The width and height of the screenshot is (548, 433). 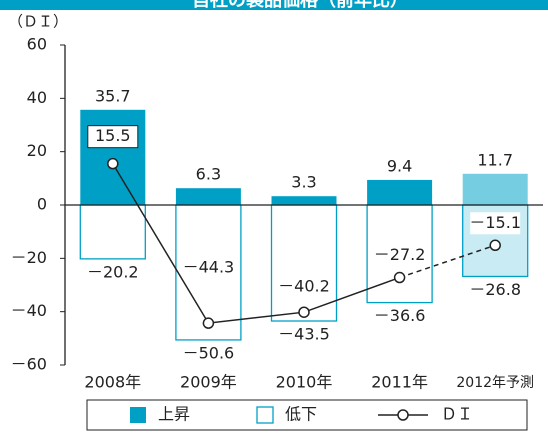 What do you see at coordinates (174, 414) in the screenshot?
I see `legend-label: 上昇` at bounding box center [174, 414].